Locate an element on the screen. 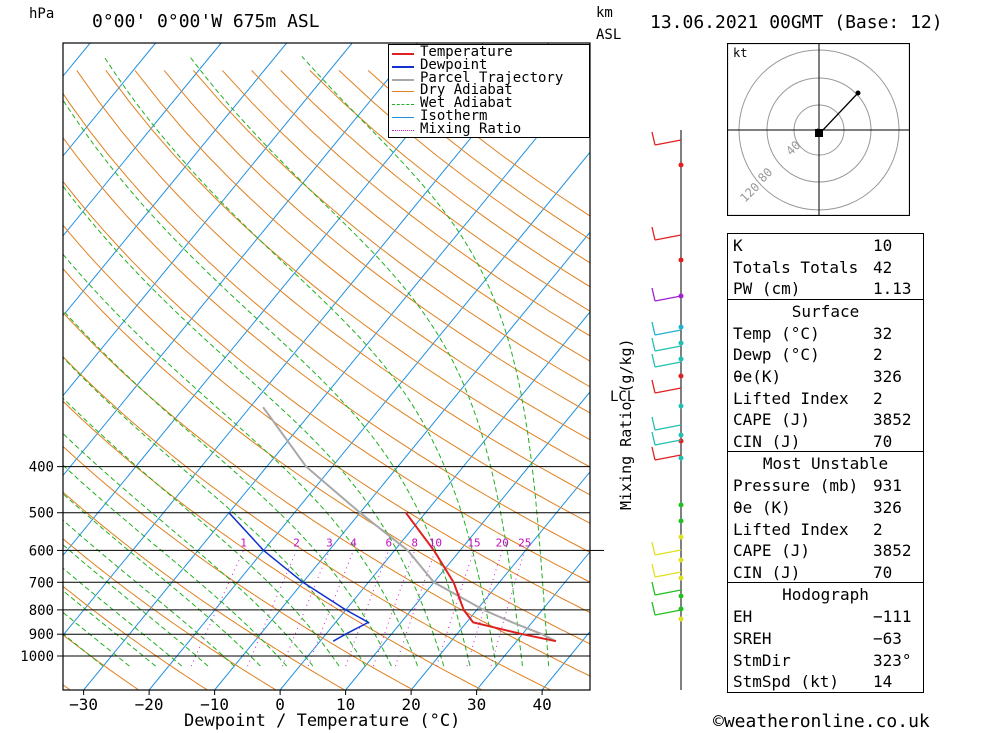 The height and width of the screenshot is (733, 1000). mixing-ratio-label: 15 is located at coordinates (473, 542).